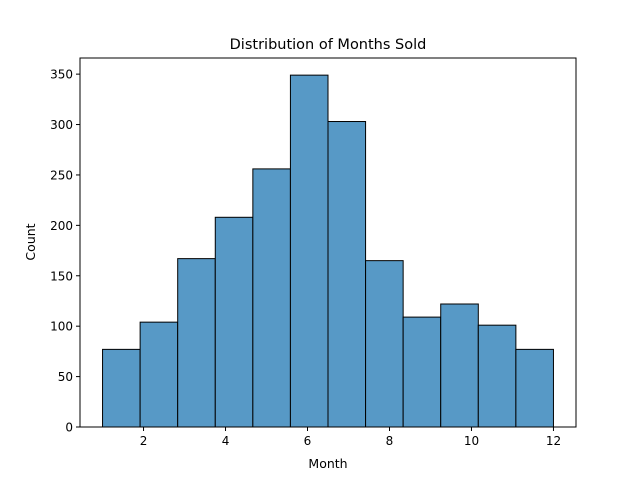 The image size is (640, 480). Describe the element at coordinates (390, 441) in the screenshot. I see `x-tick-label: 8` at that location.